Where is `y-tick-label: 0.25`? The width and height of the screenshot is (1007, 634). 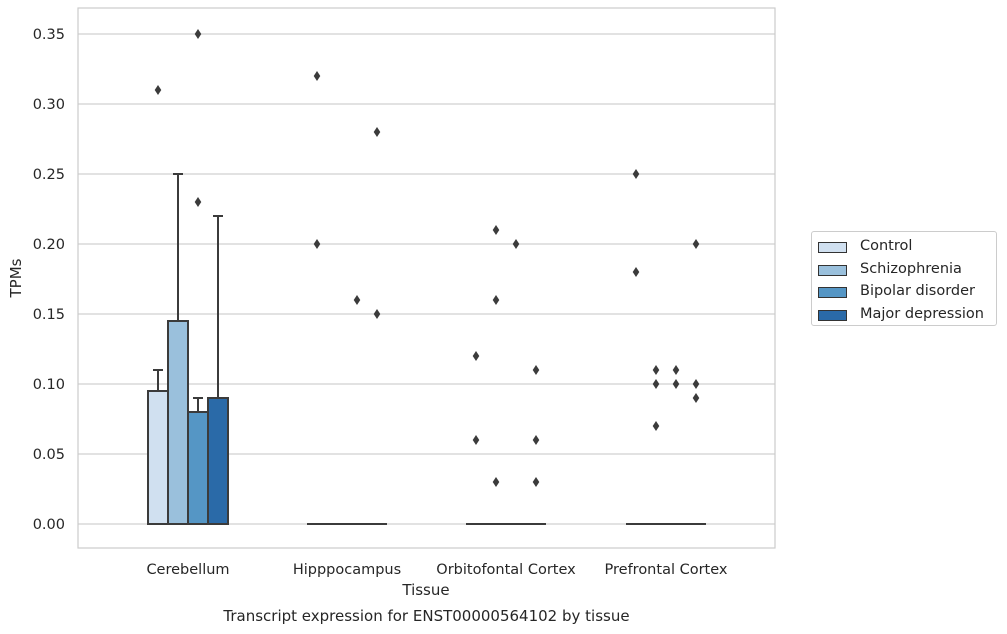
y-tick-label: 0.25 is located at coordinates (49, 175).